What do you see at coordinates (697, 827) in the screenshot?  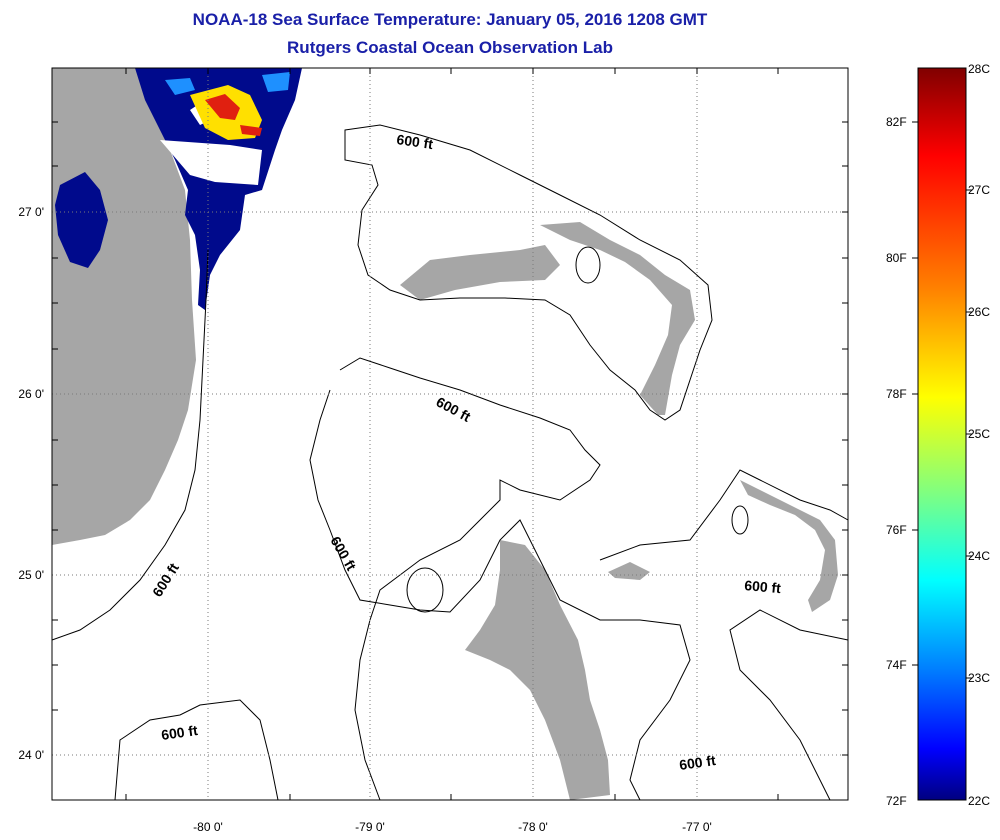 I see `lon-label-77: -77 0'` at bounding box center [697, 827].